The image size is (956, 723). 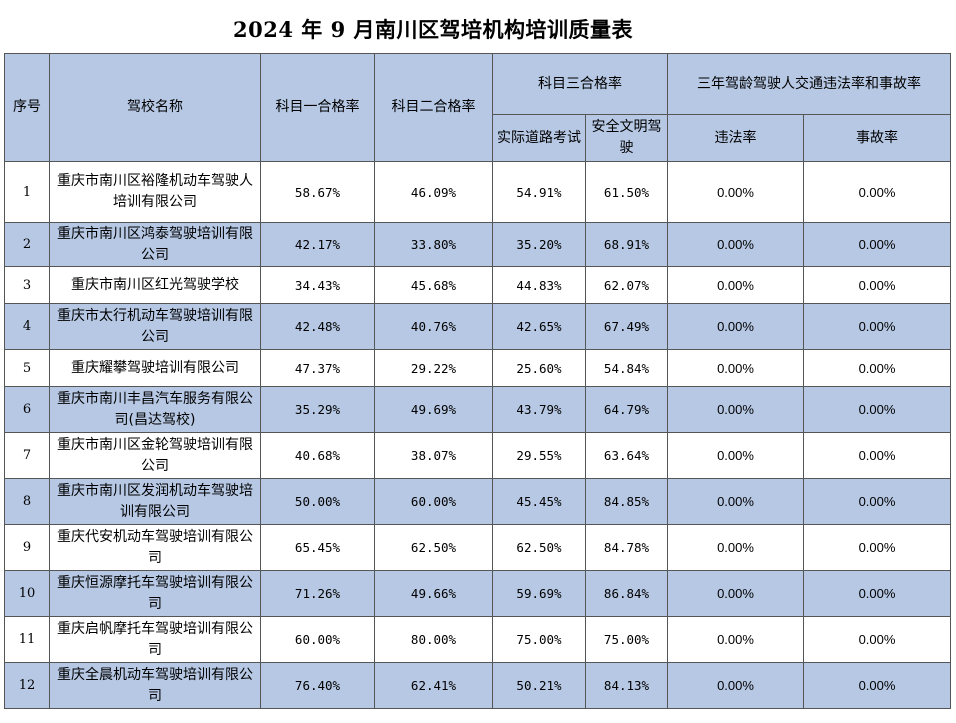 What do you see at coordinates (433, 244) in the screenshot?
I see `cell-subject2-rate: 33.80%` at bounding box center [433, 244].